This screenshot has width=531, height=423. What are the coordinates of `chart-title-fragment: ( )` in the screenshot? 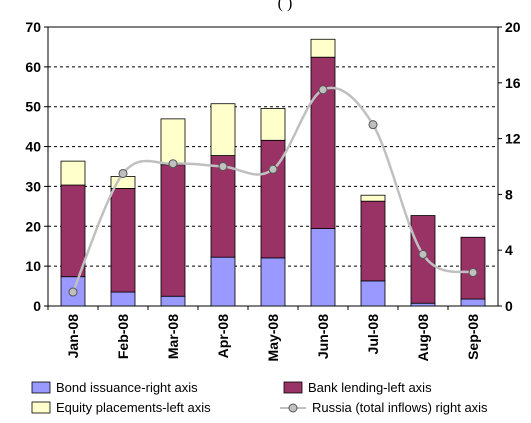 It's located at (285, 6).